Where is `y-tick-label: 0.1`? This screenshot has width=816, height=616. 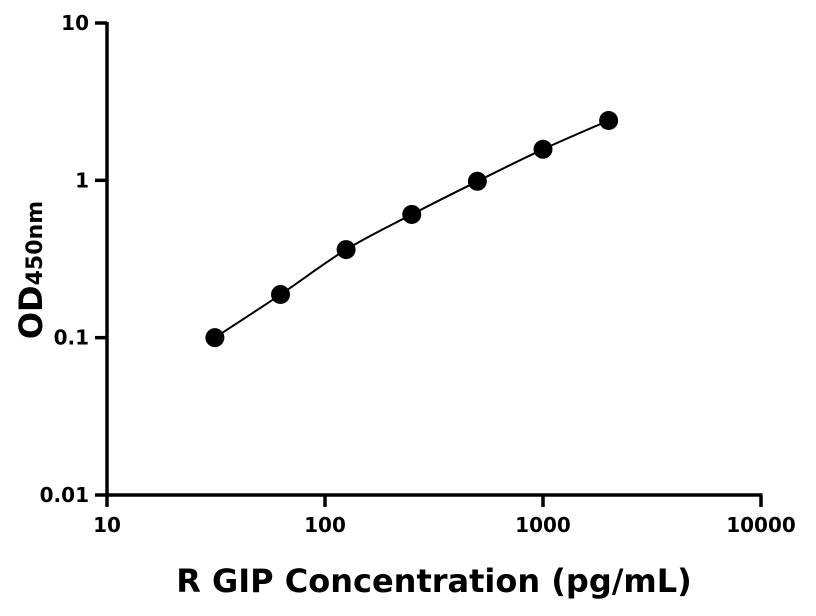
y-tick-label: 0.1 is located at coordinates (71, 338).